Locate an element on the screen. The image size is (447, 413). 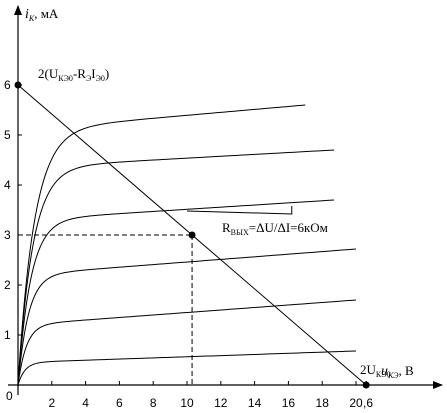
x-tick-label: 2 is located at coordinates (51, 403).